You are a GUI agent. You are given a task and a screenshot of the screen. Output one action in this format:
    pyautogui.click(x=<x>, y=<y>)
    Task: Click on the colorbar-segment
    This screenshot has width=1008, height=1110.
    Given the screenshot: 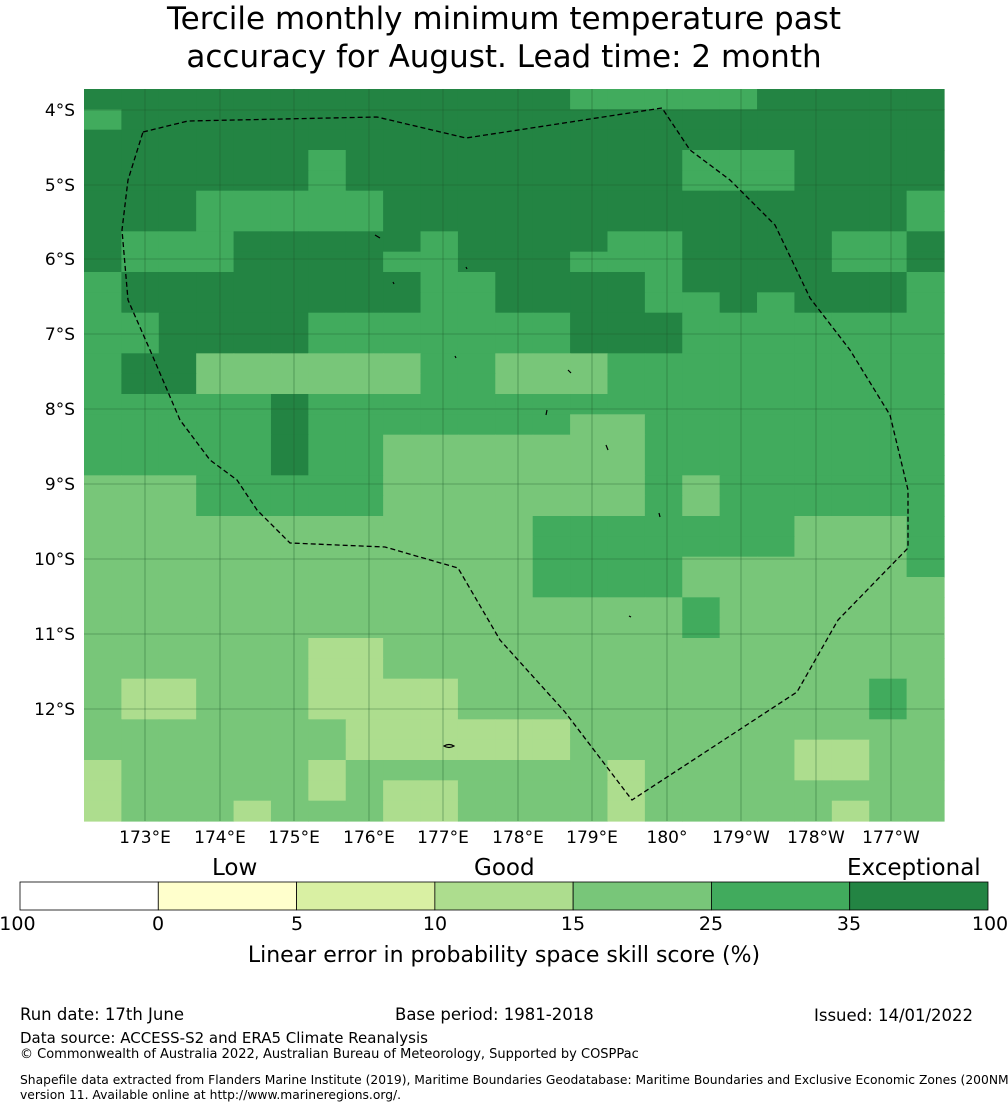 What is the action you would take?
    pyautogui.click(x=781, y=896)
    